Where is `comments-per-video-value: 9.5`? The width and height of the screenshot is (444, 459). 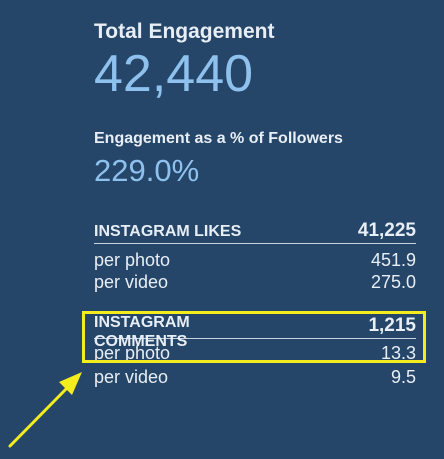
comments-per-video-value: 9.5 is located at coordinates (403, 377).